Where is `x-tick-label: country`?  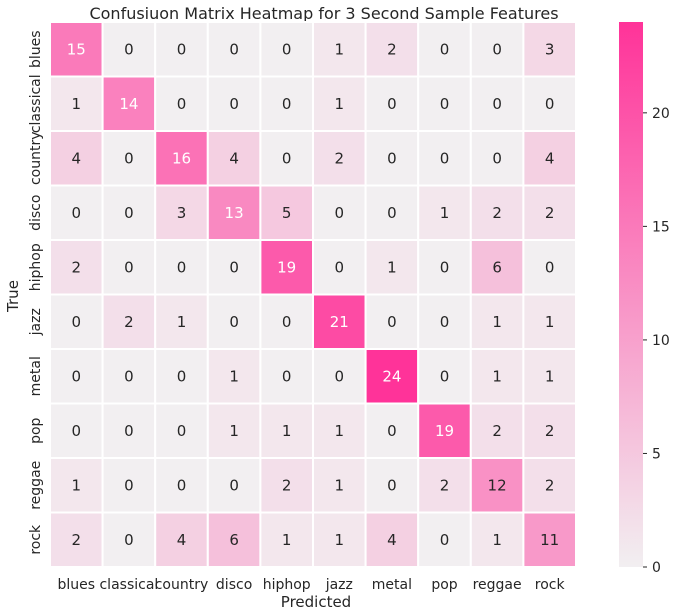 x-tick-label: country is located at coordinates (182, 585).